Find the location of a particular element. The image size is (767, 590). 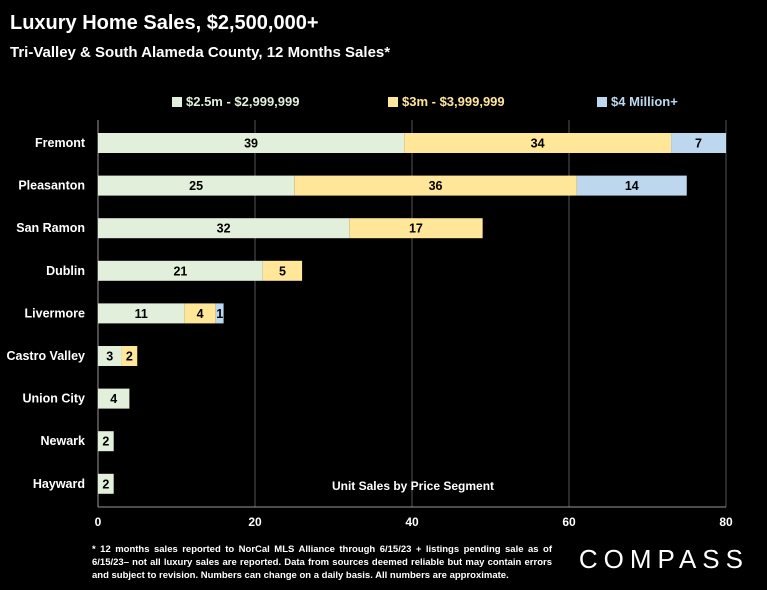

category-label: Union City is located at coordinates (54, 399).